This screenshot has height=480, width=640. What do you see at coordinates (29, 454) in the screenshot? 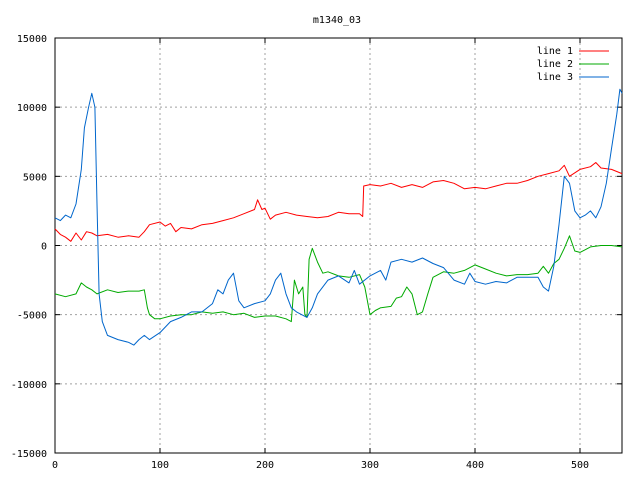
I see `y-tick-label: -15000` at bounding box center [29, 454].